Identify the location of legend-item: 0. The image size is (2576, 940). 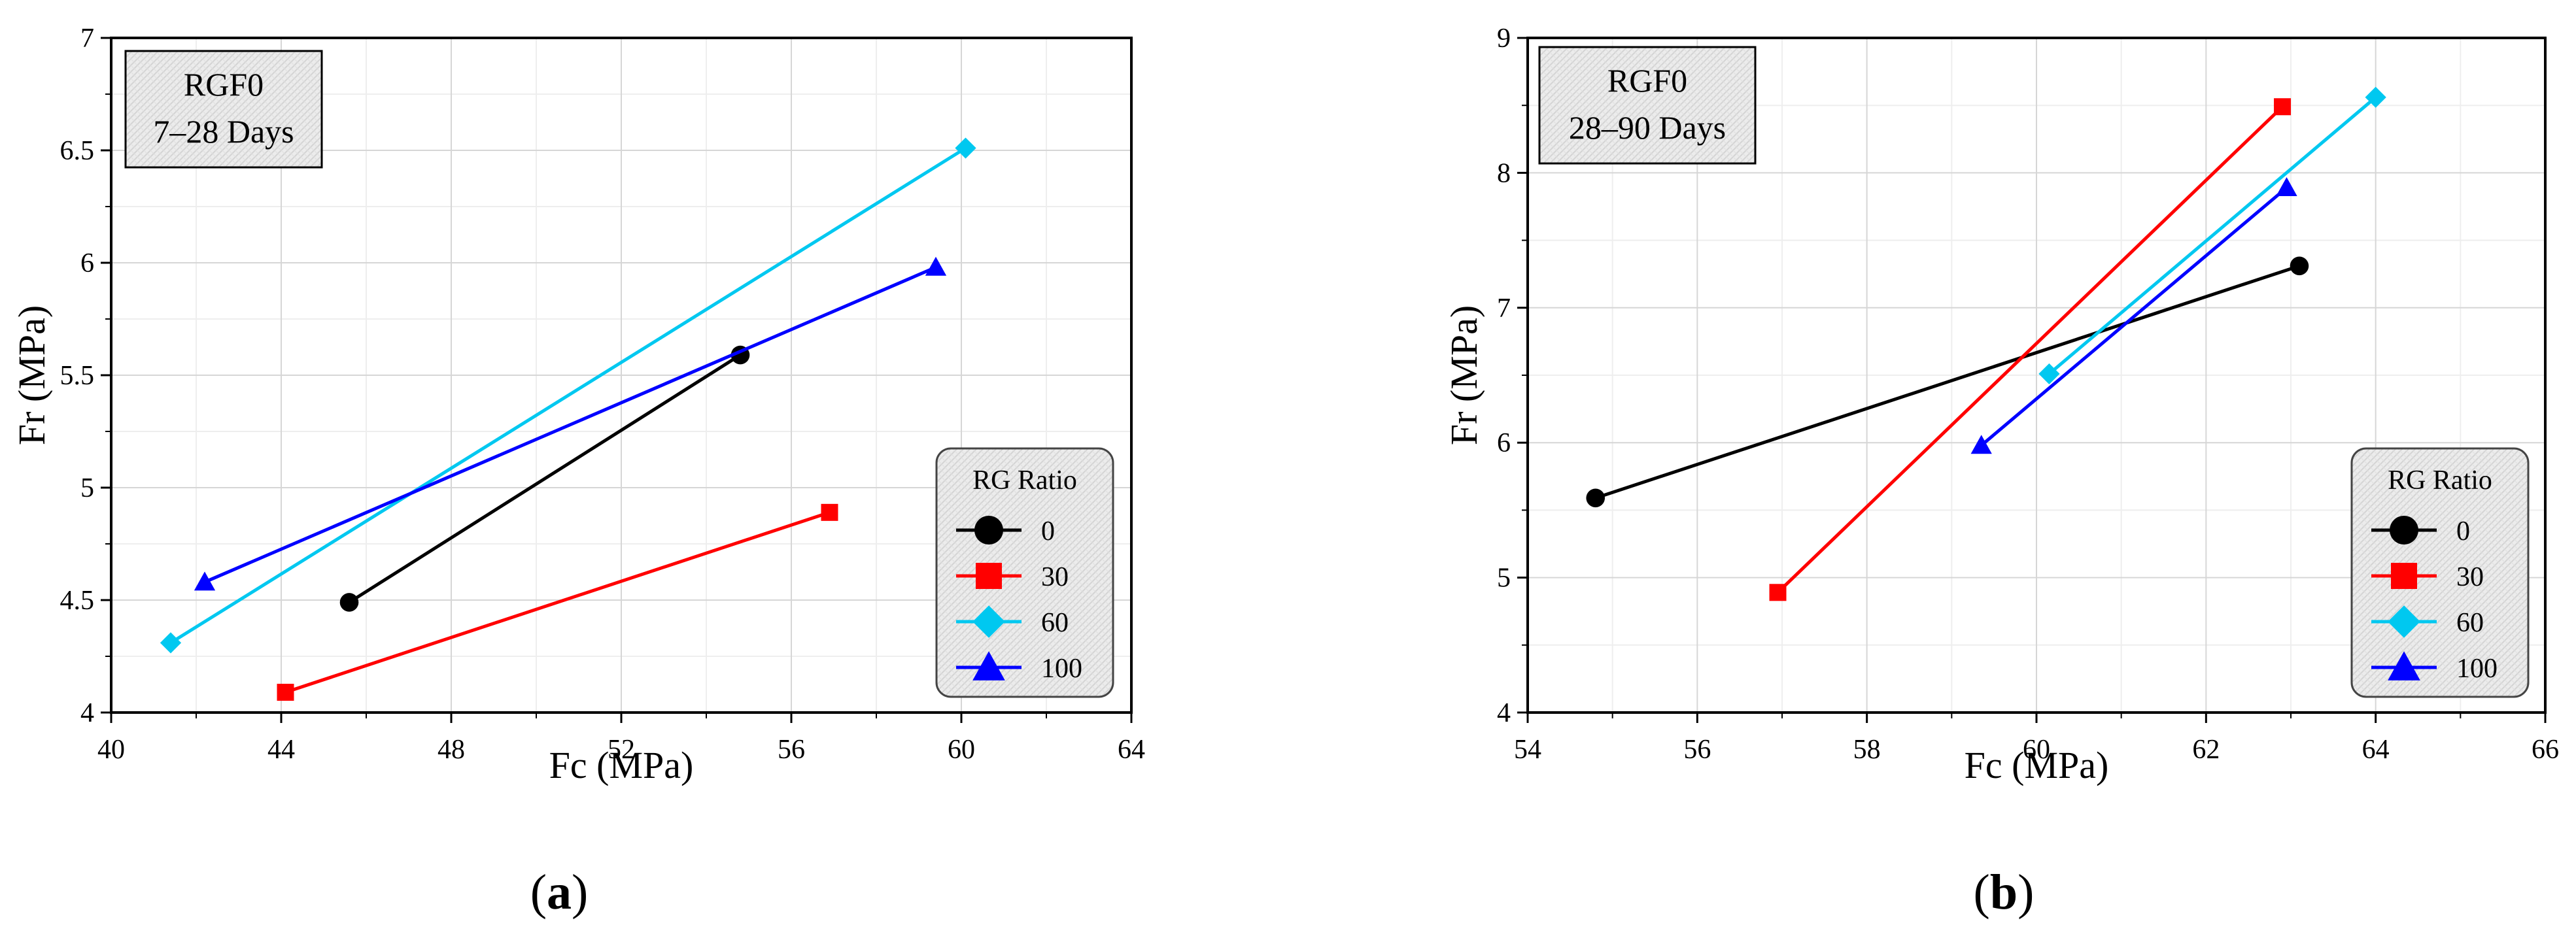
(1006, 531).